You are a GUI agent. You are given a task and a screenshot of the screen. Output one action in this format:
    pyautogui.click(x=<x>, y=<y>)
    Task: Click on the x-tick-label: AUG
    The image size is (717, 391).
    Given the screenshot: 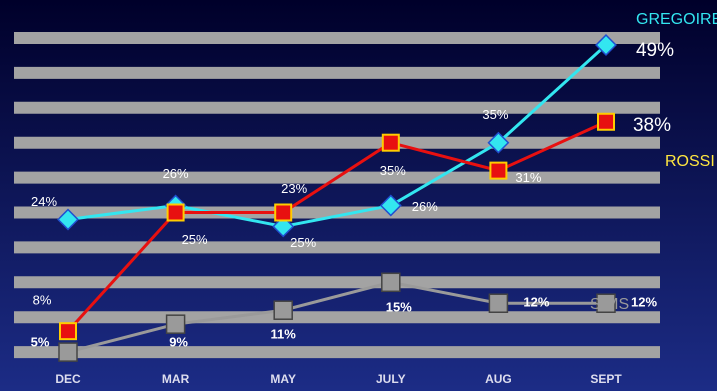 What is the action you would take?
    pyautogui.click(x=498, y=379)
    